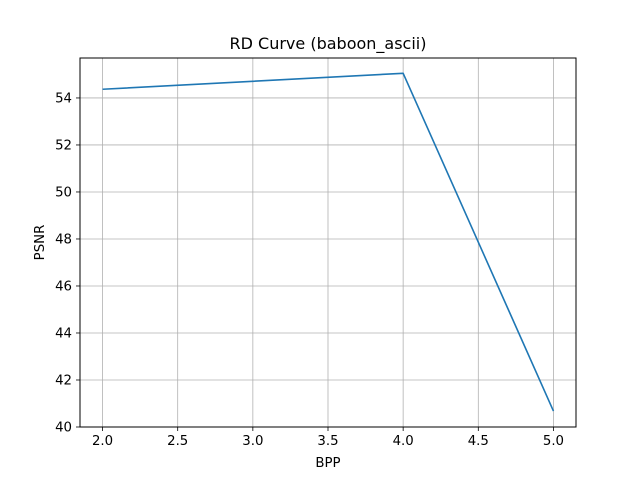  I want to click on chart-title: RD Curve (baboon_ascii), so click(328, 44).